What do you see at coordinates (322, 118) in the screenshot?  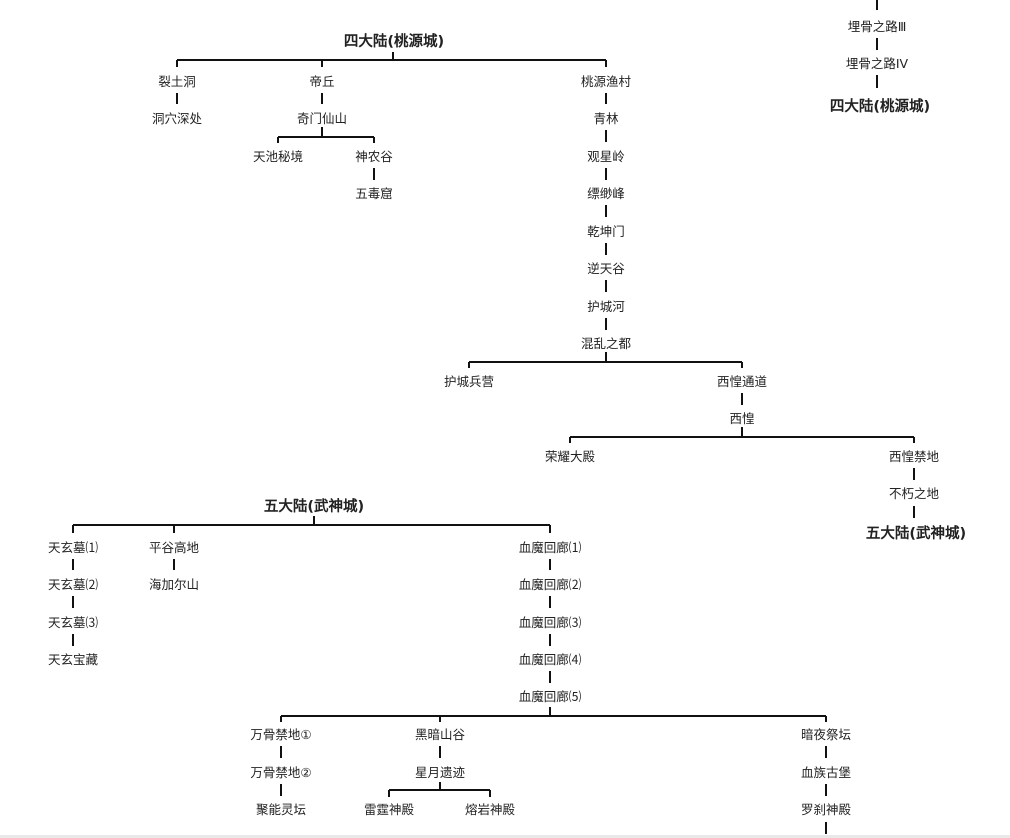 I see `node-qimen: 奇门仙山` at bounding box center [322, 118].